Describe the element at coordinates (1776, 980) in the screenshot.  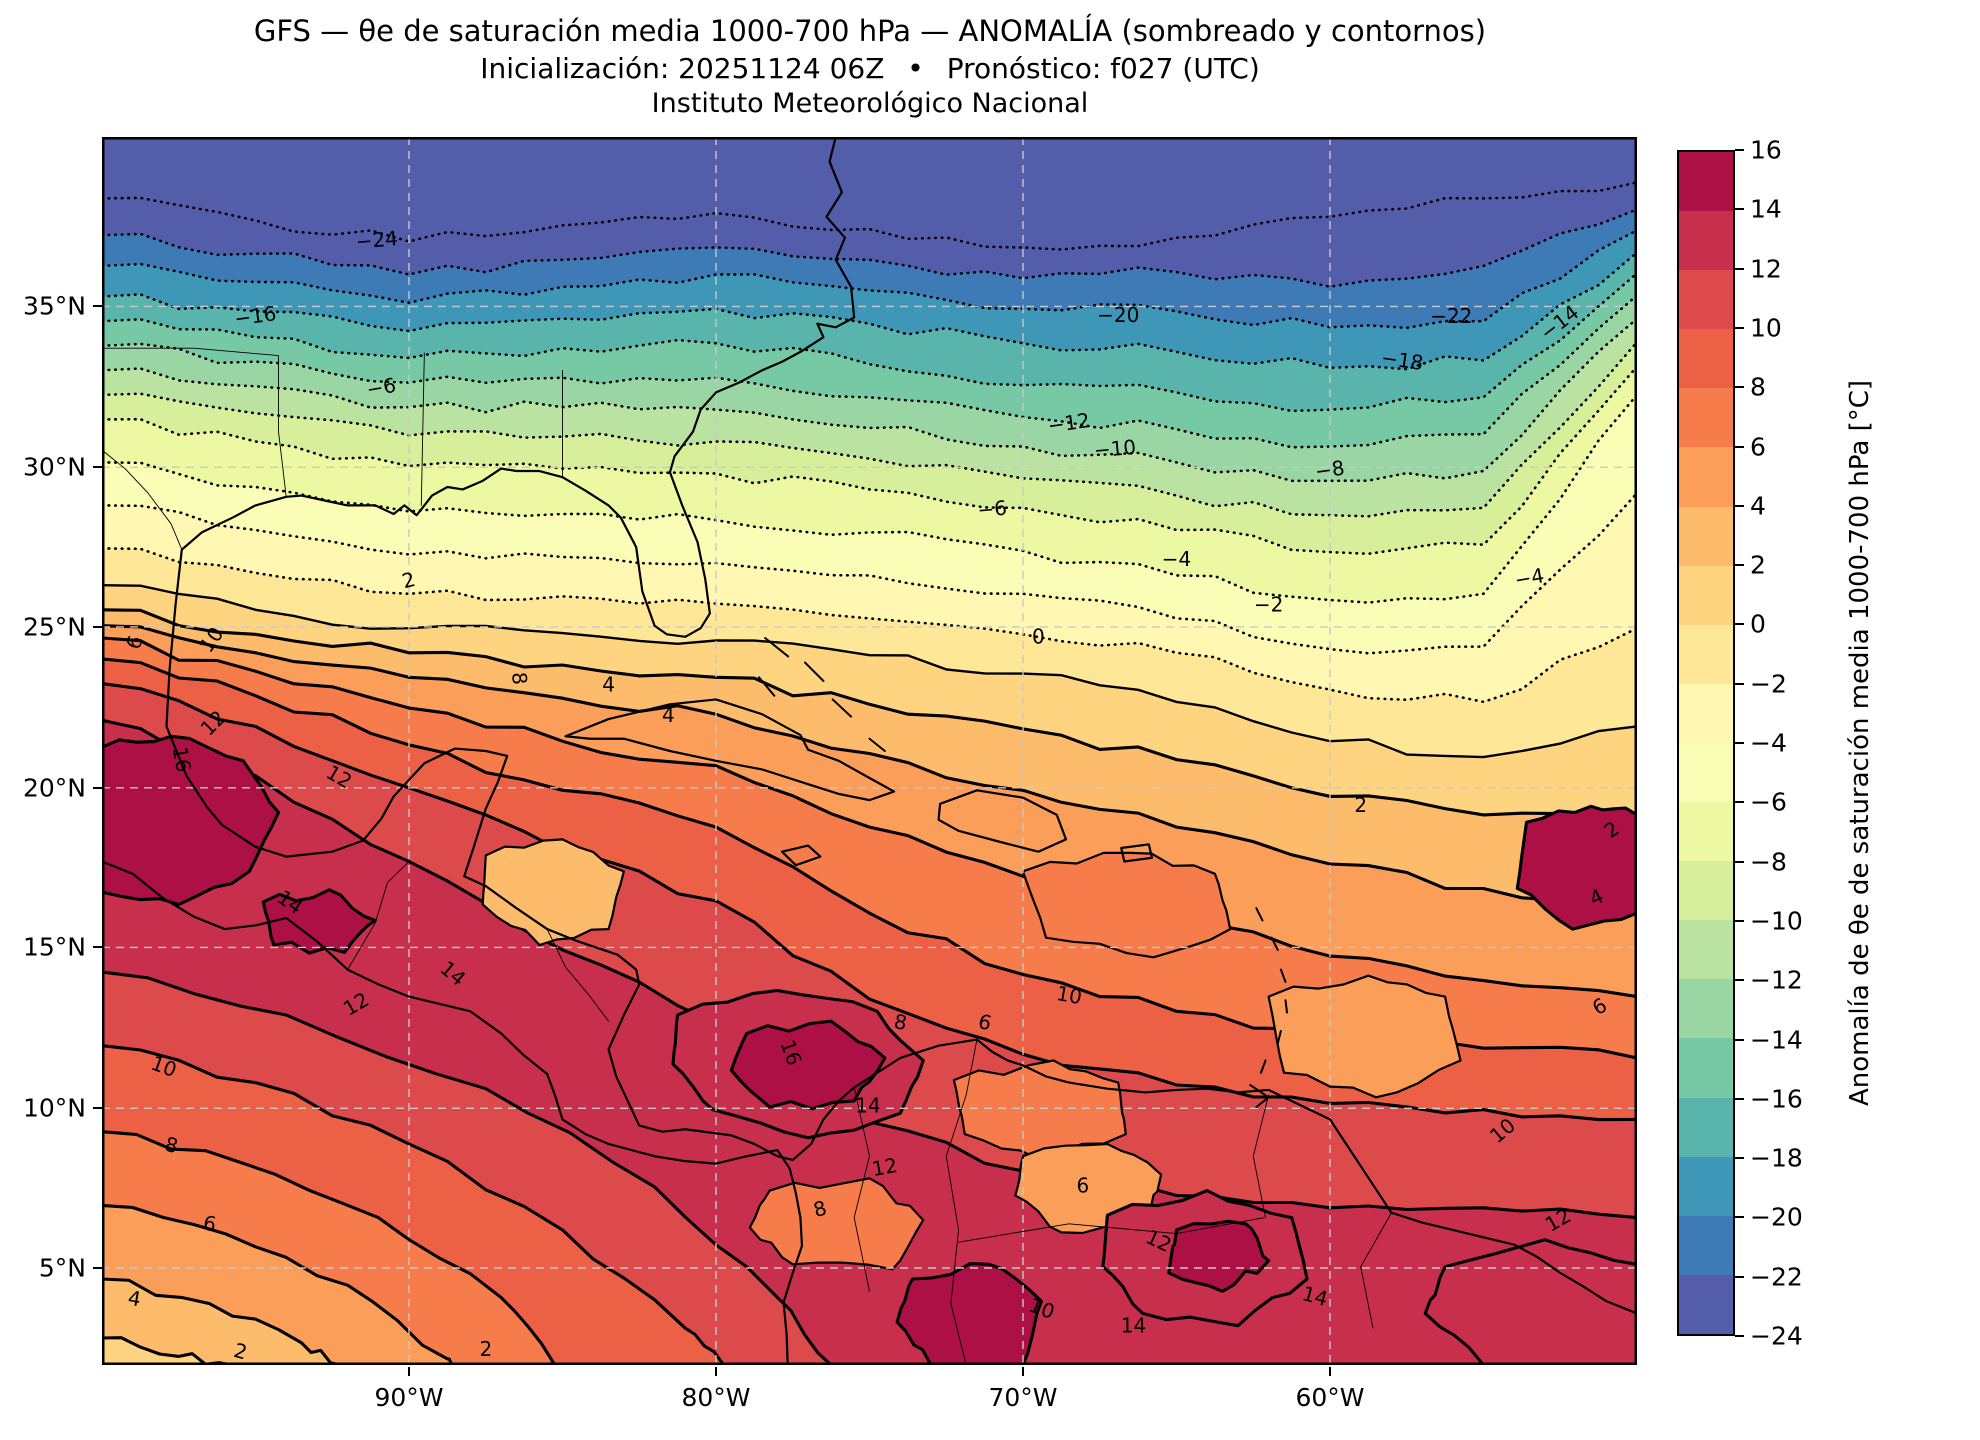
I see `colorbar-tick-label: −12` at that location.